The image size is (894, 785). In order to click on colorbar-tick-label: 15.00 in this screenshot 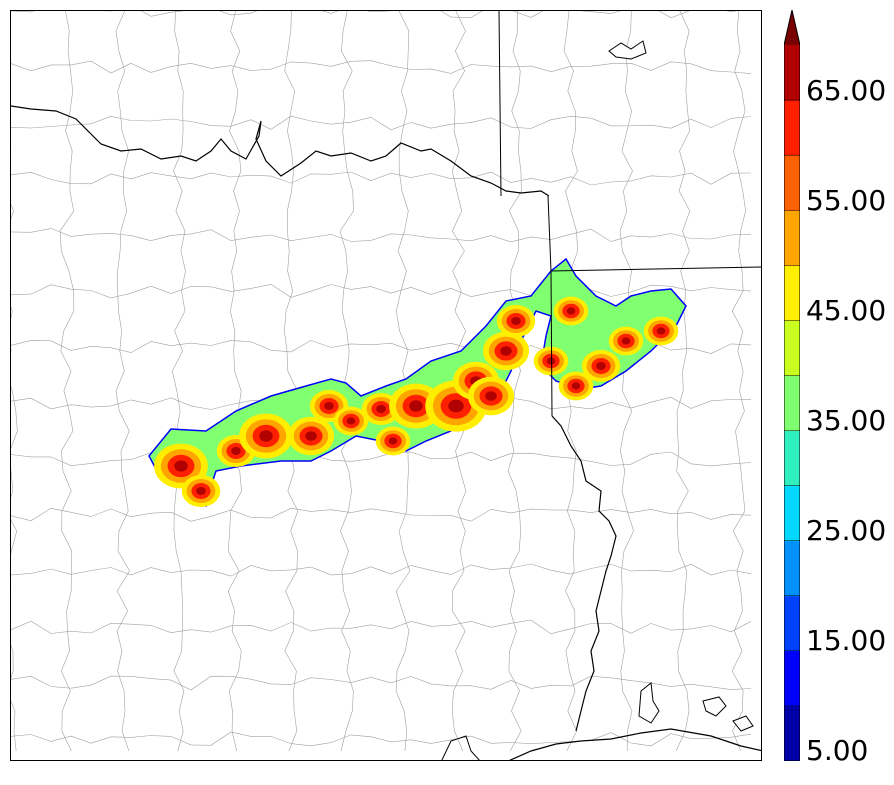, I will do `click(846, 640)`.